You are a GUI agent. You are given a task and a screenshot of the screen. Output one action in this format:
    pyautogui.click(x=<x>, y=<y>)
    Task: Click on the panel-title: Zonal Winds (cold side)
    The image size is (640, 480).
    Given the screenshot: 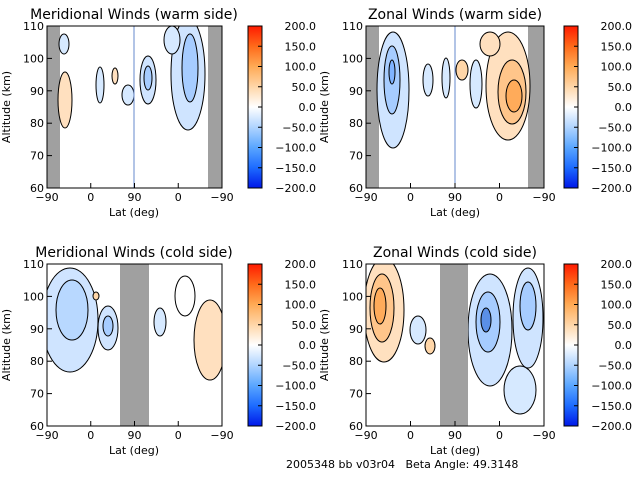 What is the action you would take?
    pyautogui.click(x=455, y=253)
    